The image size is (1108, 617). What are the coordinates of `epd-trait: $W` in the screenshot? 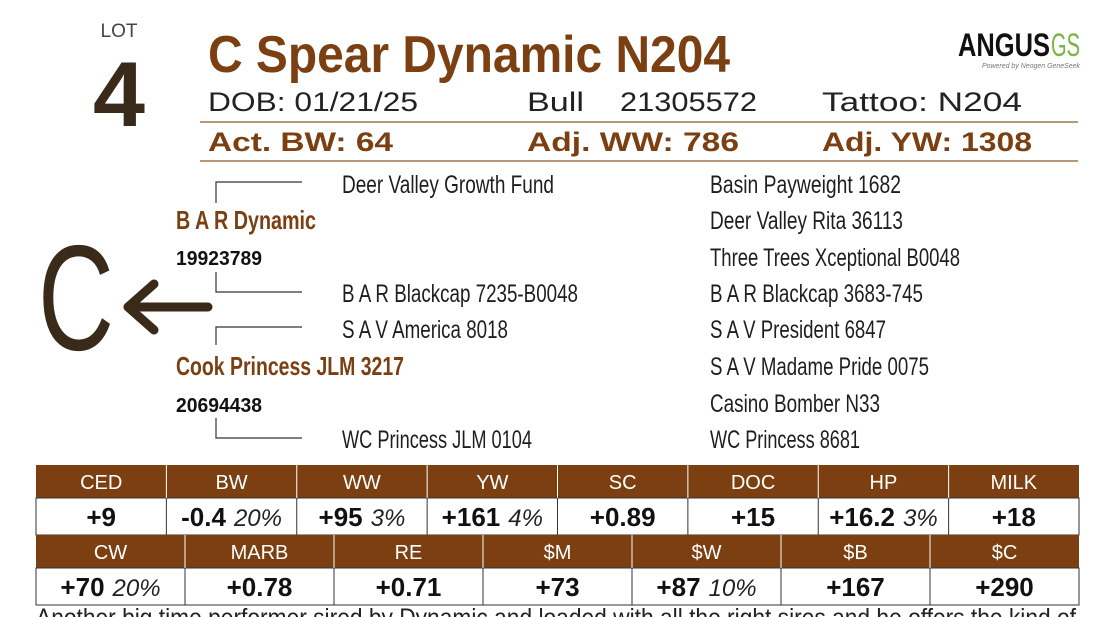 It's located at (707, 553).